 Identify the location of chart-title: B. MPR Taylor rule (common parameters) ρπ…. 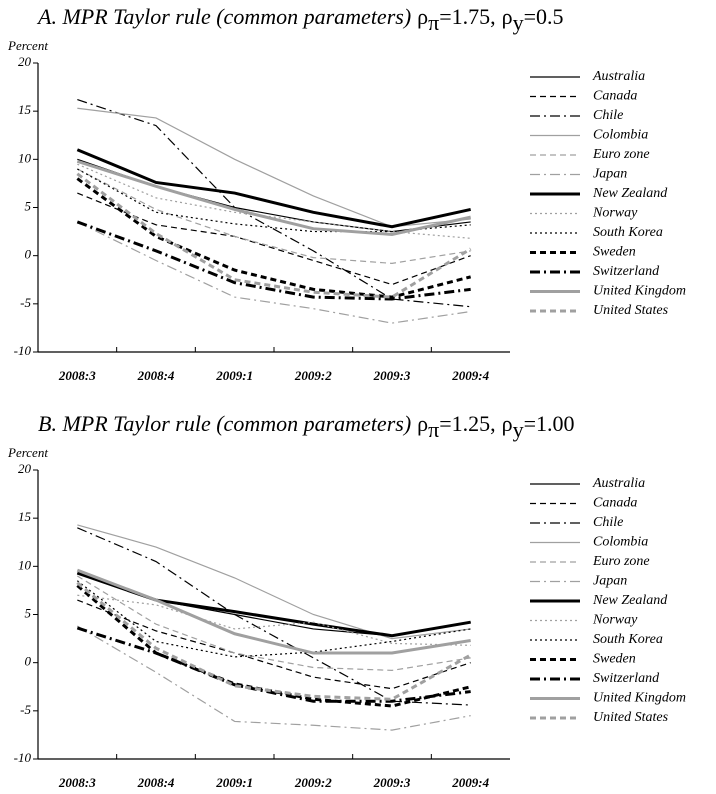
(306, 426).